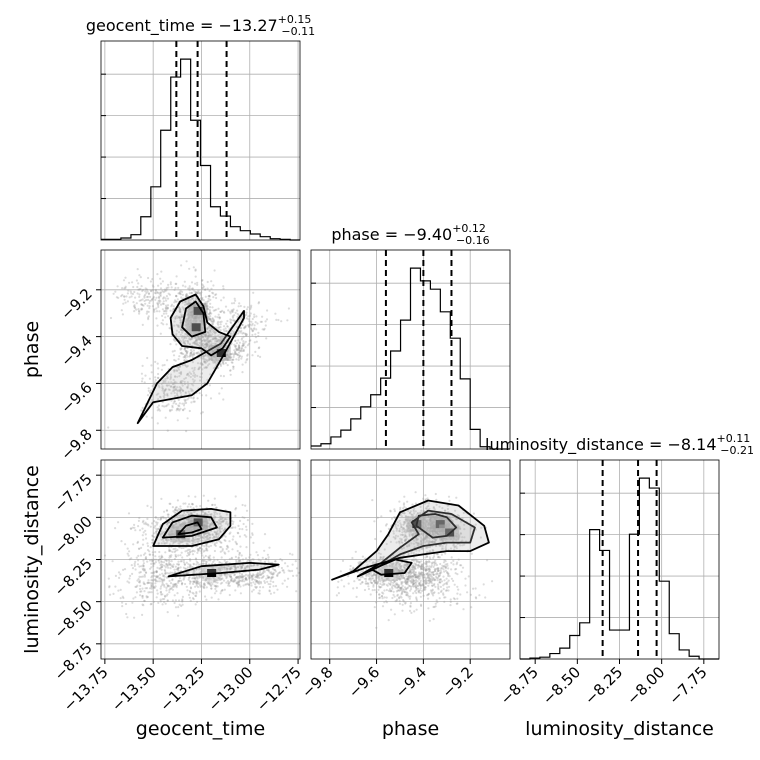 The width and height of the screenshot is (760, 760). What do you see at coordinates (737, 450) in the screenshot?
I see `title-sub: −0.21` at bounding box center [737, 450].